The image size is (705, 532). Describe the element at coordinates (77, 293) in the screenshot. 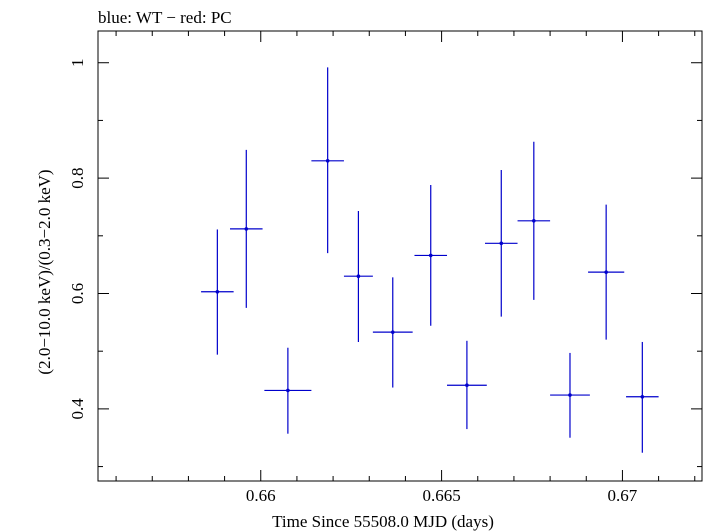

I see `y-tick-label: 0.6` at that location.